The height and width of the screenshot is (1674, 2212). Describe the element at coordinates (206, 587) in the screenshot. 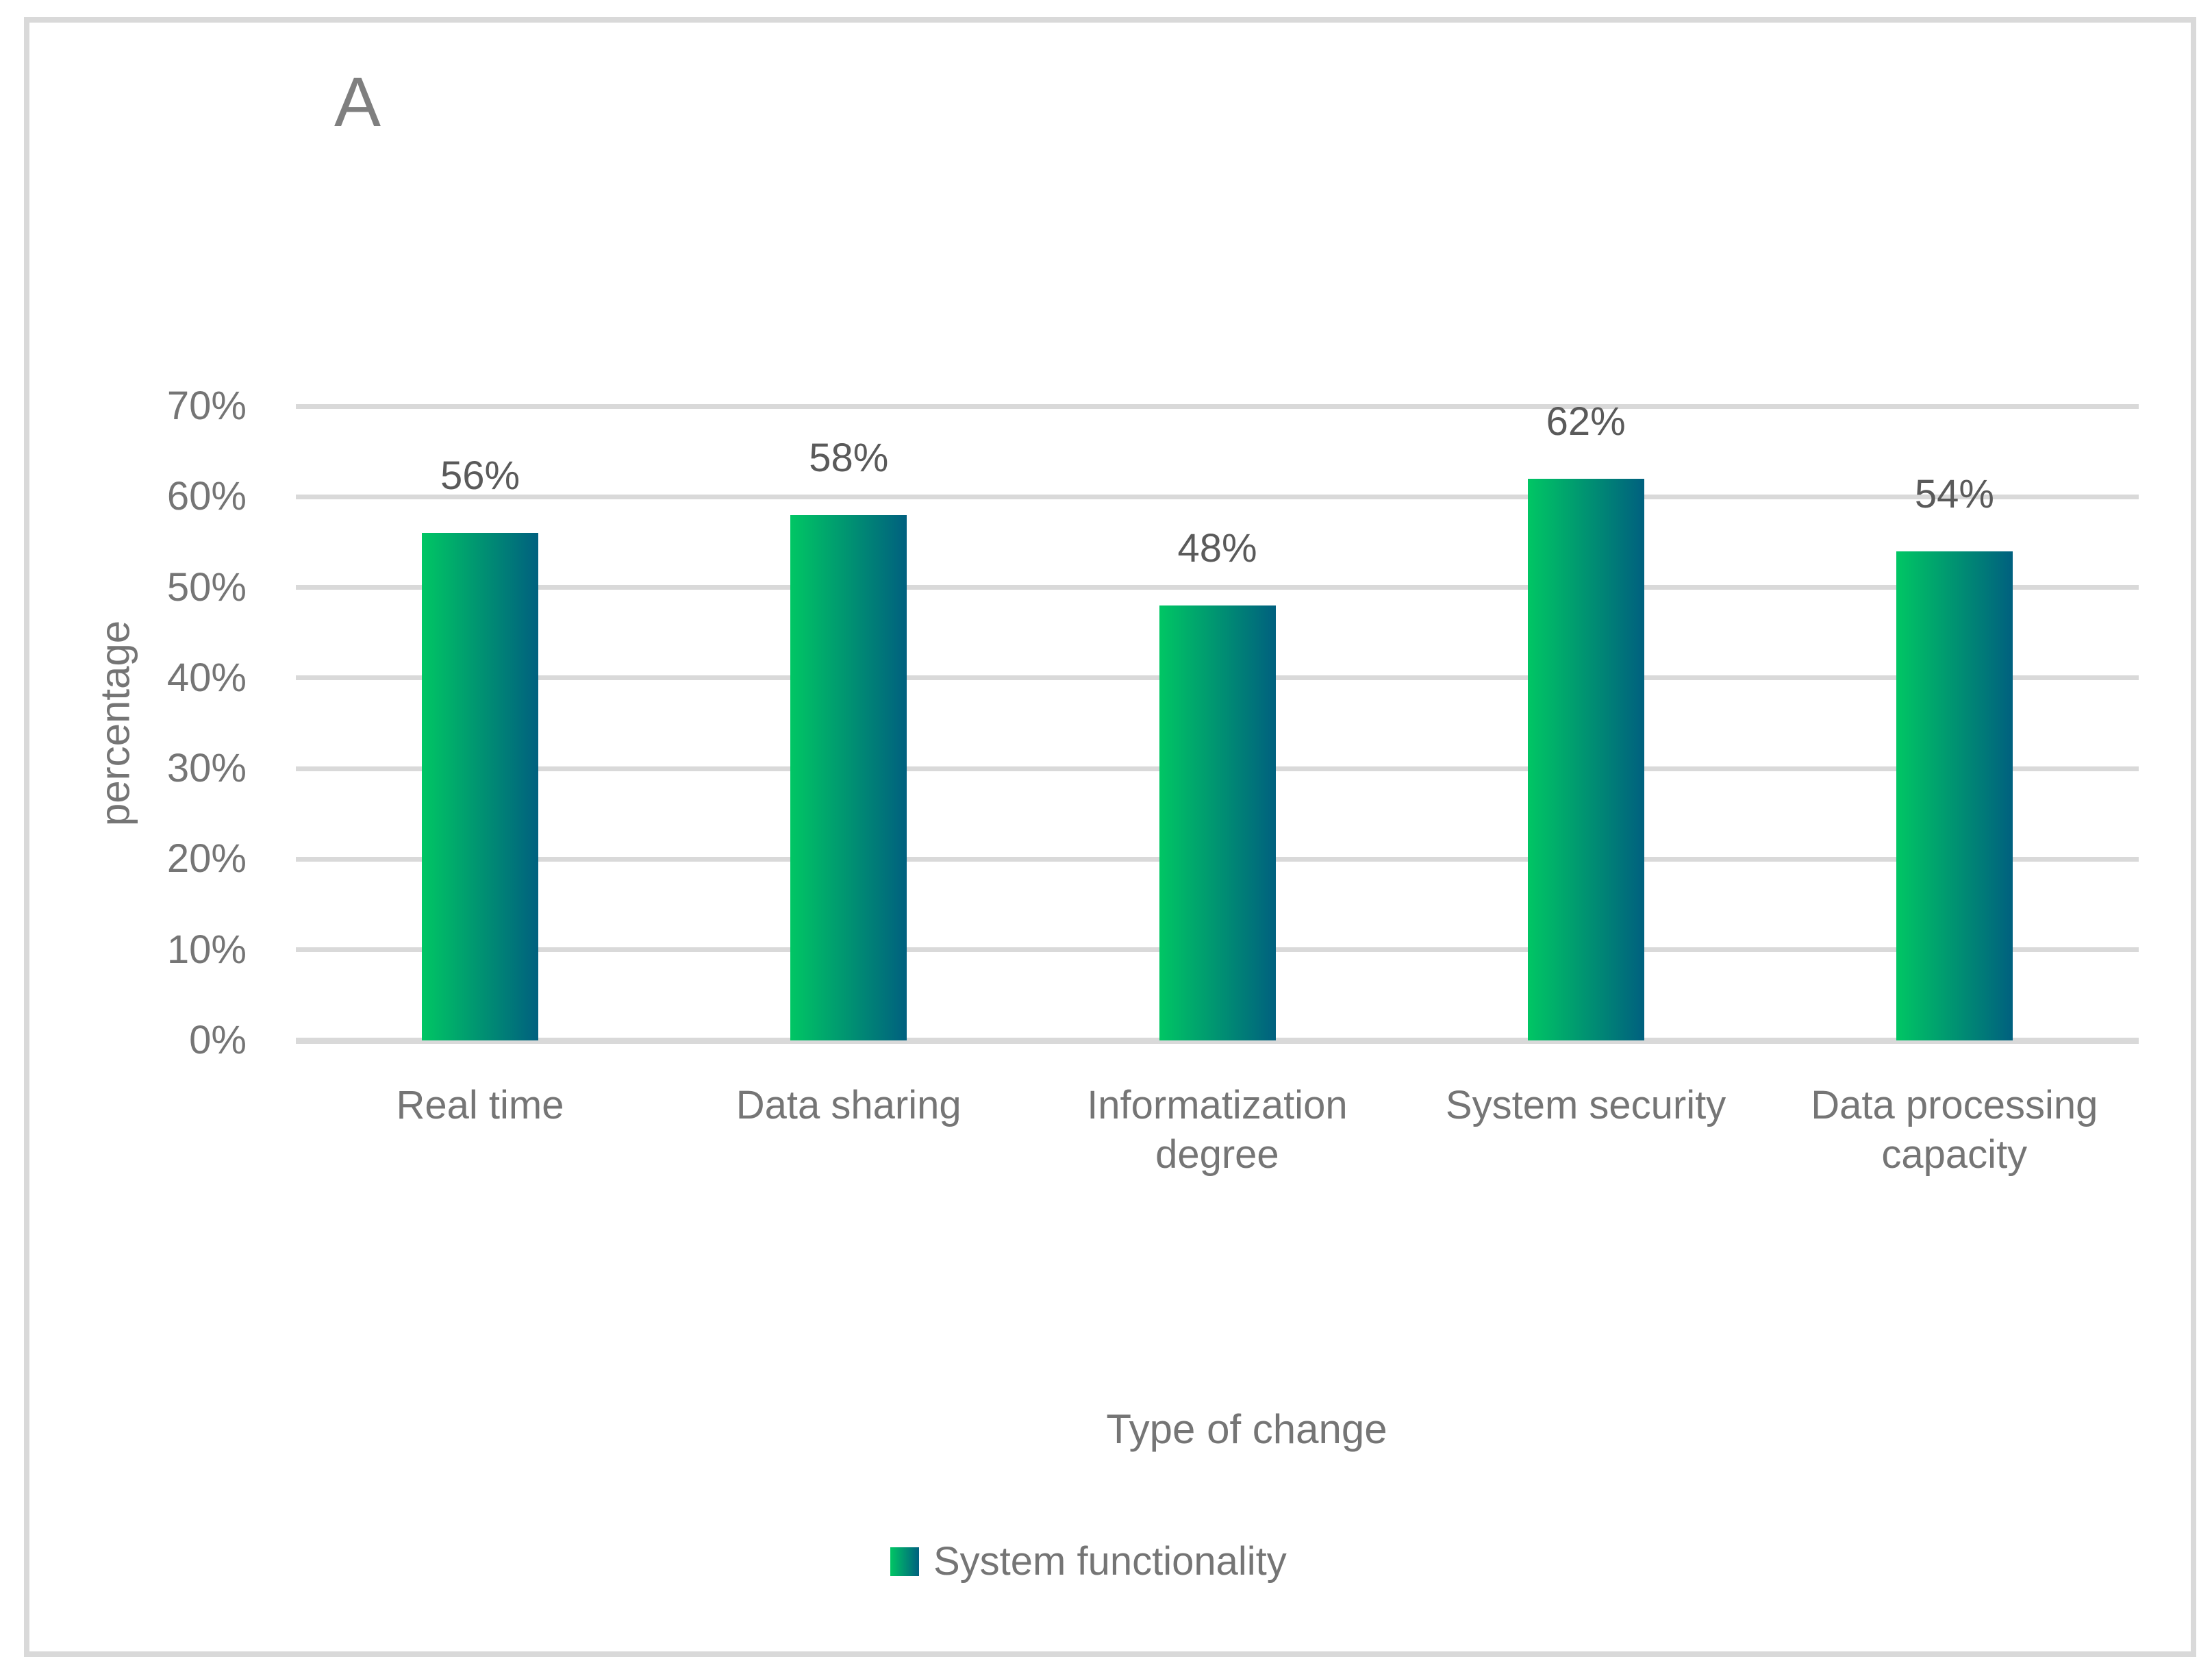

I see `y-tick-label: 50%` at that location.